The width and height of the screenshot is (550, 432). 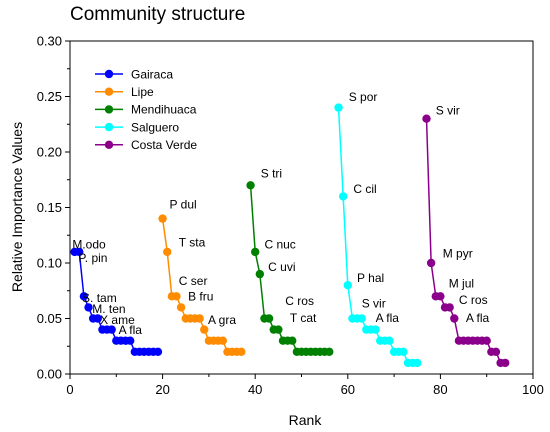 I want to click on x-axis-label: Rank, so click(x=306, y=420).